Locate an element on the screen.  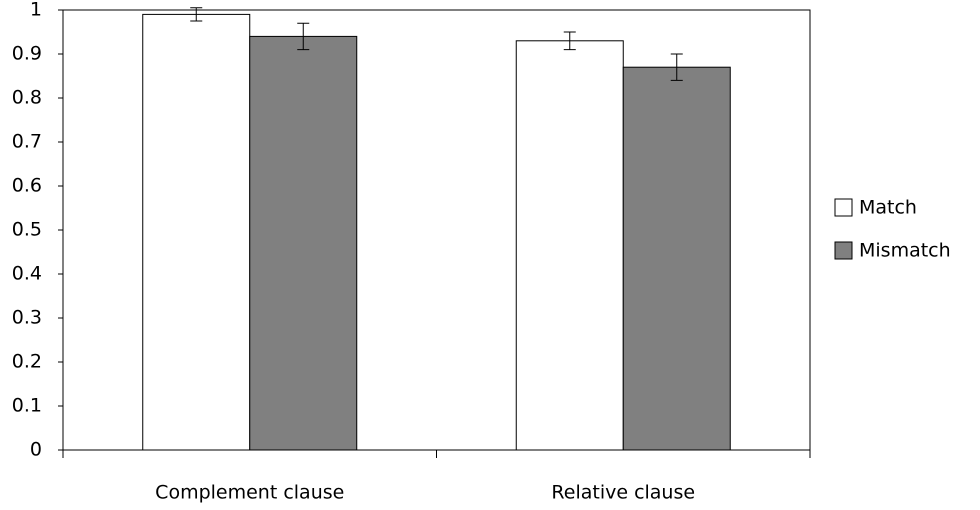
y-tick-label: 0.9 is located at coordinates (27, 54).